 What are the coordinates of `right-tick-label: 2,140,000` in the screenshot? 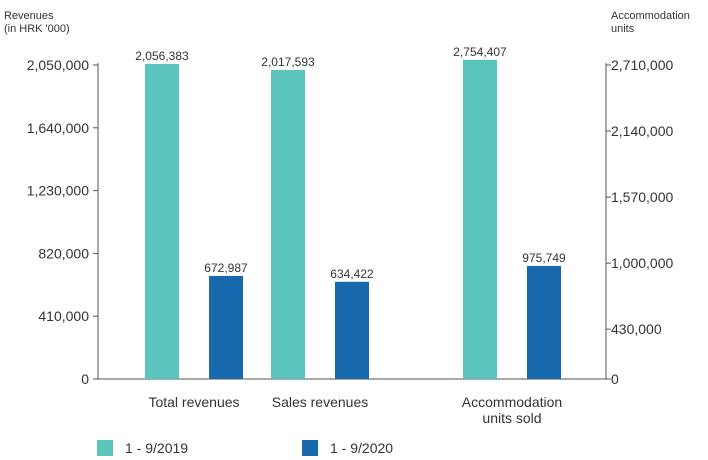 It's located at (642, 131).